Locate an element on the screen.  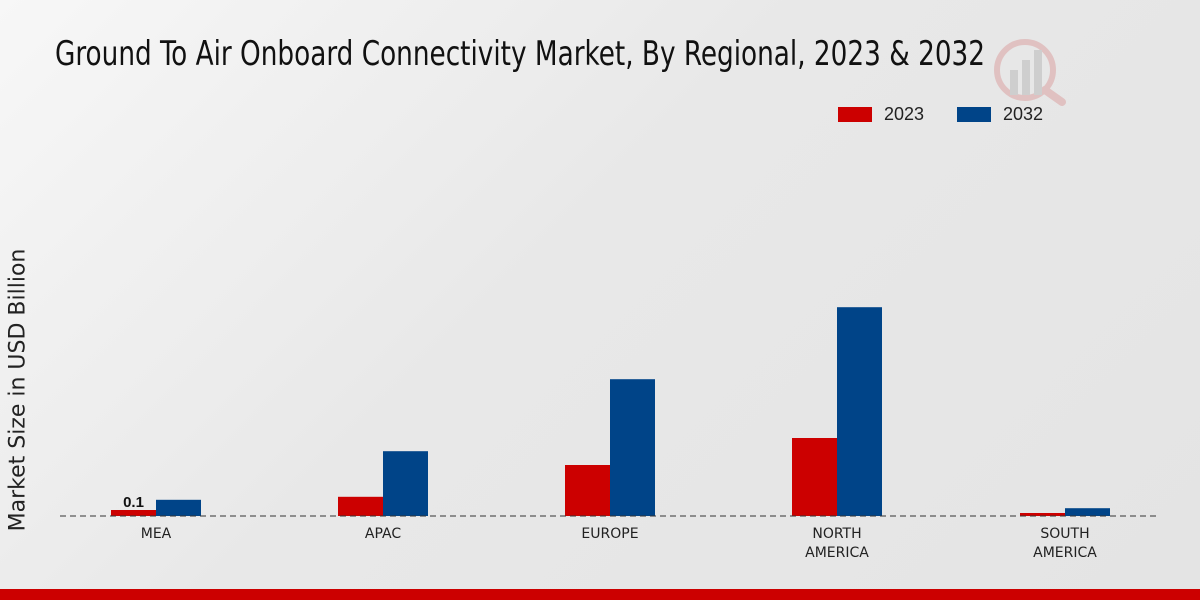
legend-label-2023: 2023 is located at coordinates (904, 114).